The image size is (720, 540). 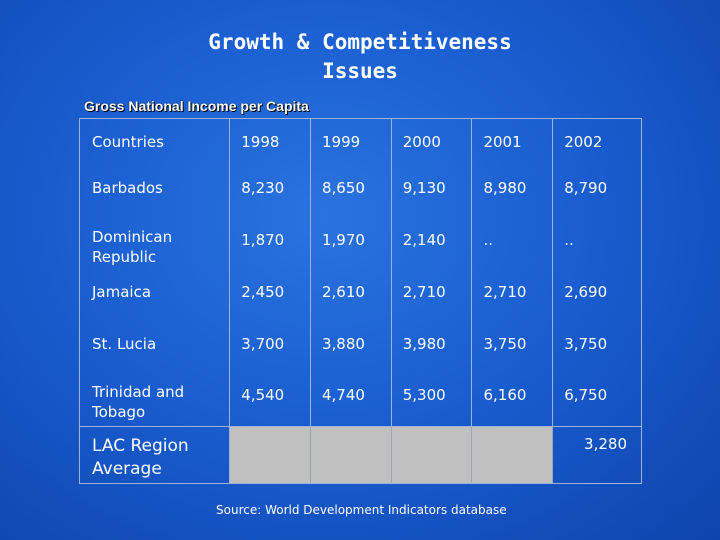 I want to click on cell-value: 2,450, so click(x=270, y=296).